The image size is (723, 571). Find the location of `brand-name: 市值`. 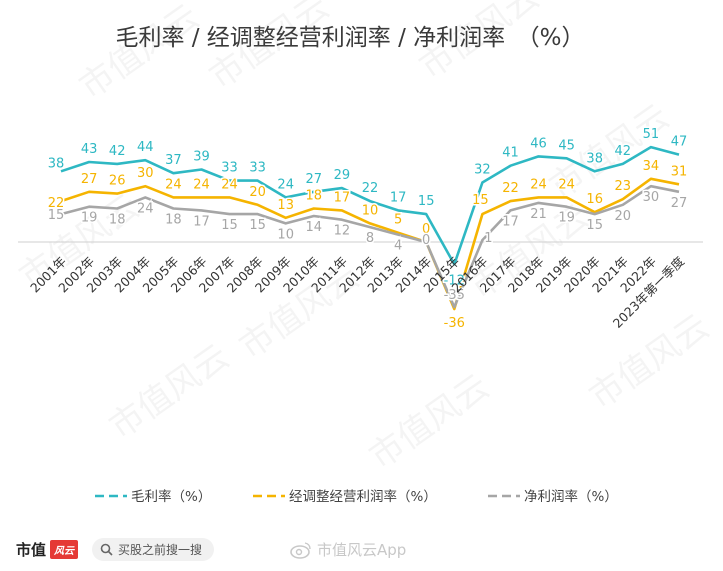

brand-name: 市值 is located at coordinates (31, 550).